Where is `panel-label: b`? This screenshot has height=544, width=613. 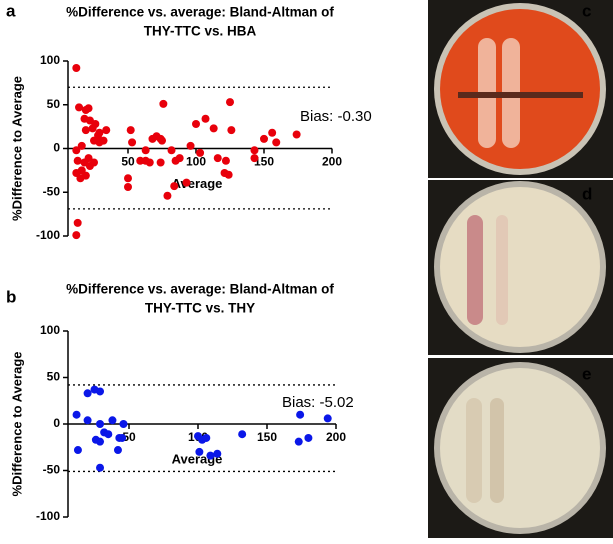 panel-label: b is located at coordinates (11, 296).